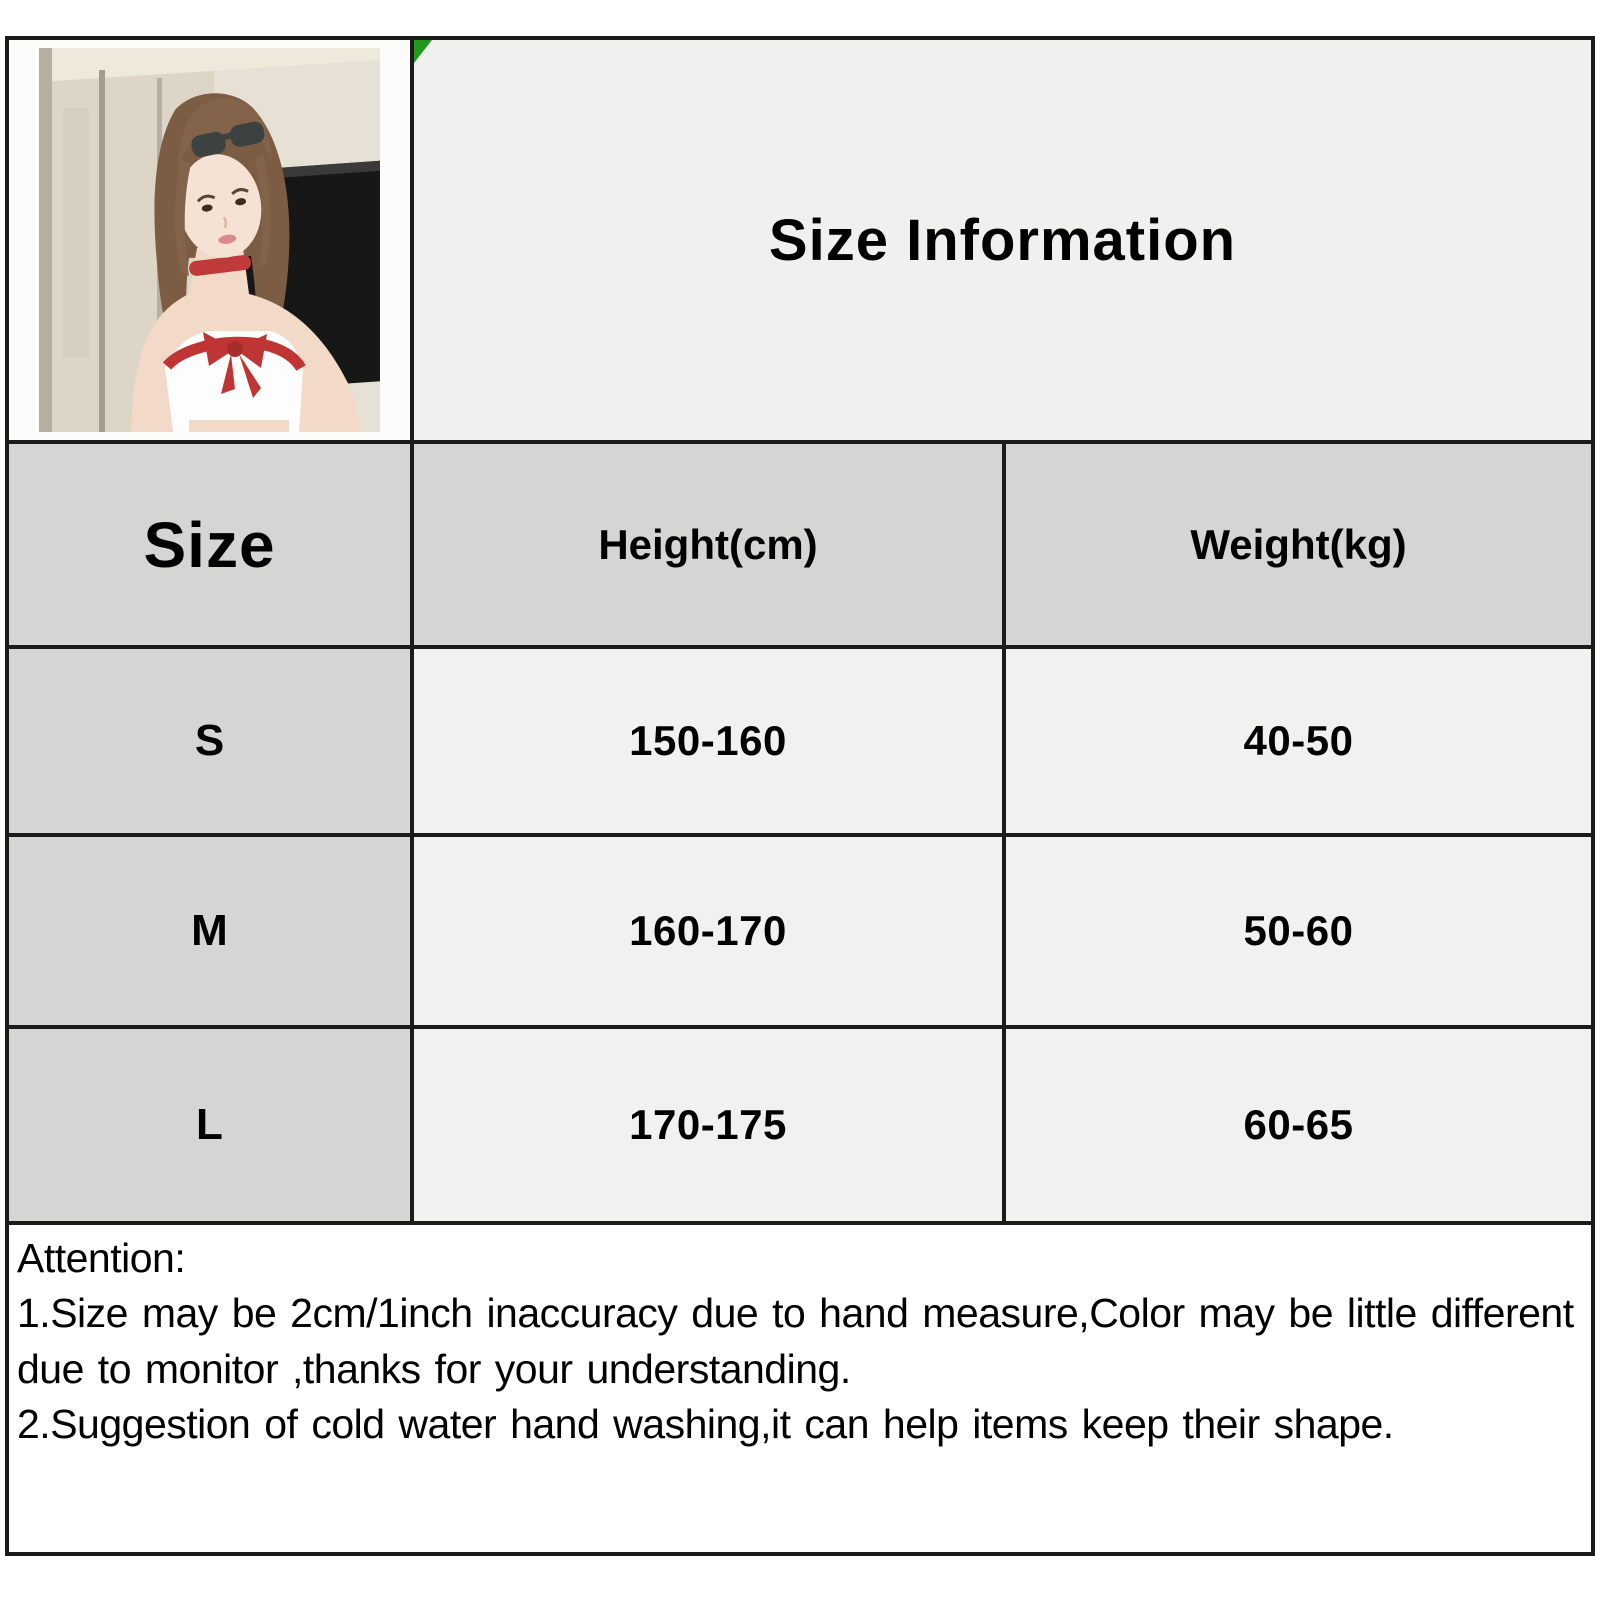 This screenshot has height=1600, width=1600. What do you see at coordinates (423, 51) in the screenshot?
I see `cell-flag-icon` at bounding box center [423, 51].